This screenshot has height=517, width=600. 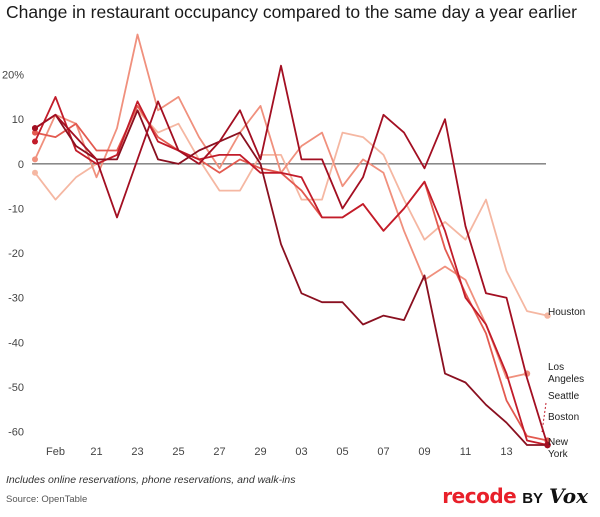 I want to click on x-tick-label: 29, so click(x=260, y=452).